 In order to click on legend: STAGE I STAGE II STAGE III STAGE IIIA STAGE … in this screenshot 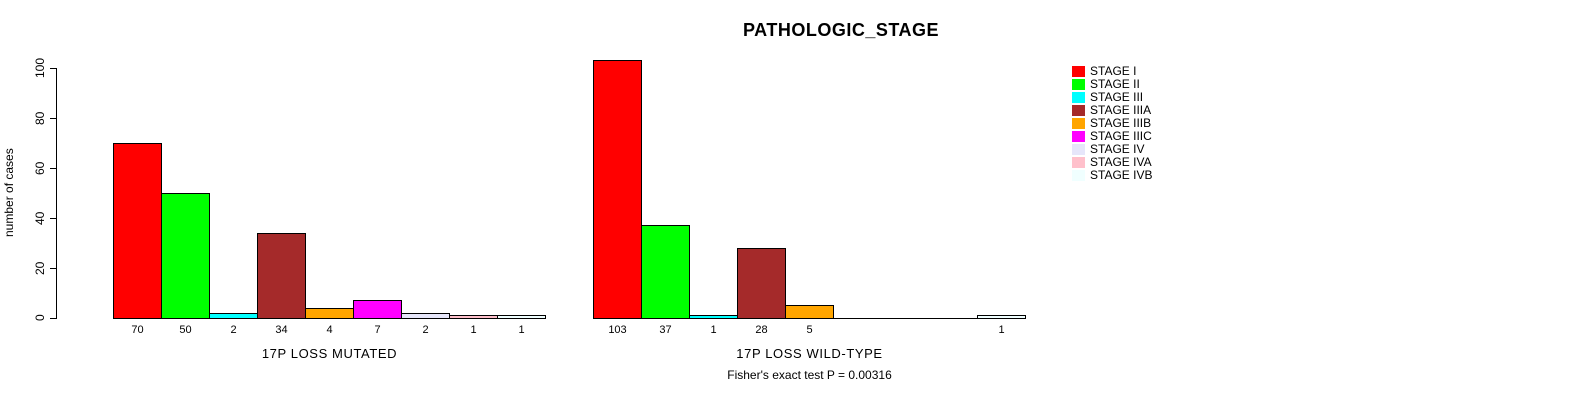, I will do `click(1112, 123)`.